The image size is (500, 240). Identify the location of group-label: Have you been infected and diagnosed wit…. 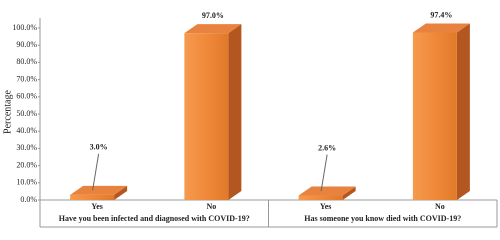
(154, 218).